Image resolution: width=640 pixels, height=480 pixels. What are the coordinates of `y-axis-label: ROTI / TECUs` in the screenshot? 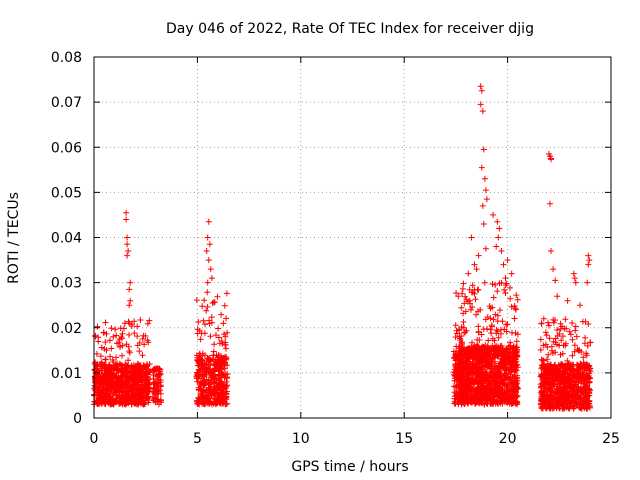 It's located at (14, 238).